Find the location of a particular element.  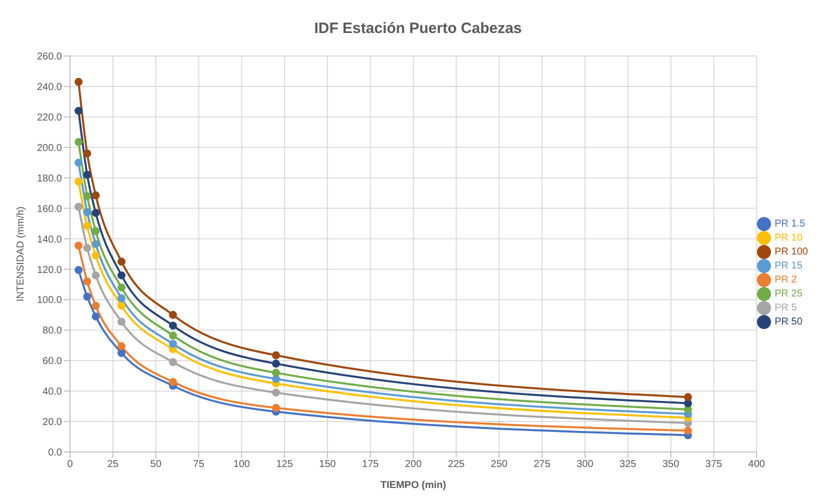

x-tick-label: 25 is located at coordinates (113, 464).